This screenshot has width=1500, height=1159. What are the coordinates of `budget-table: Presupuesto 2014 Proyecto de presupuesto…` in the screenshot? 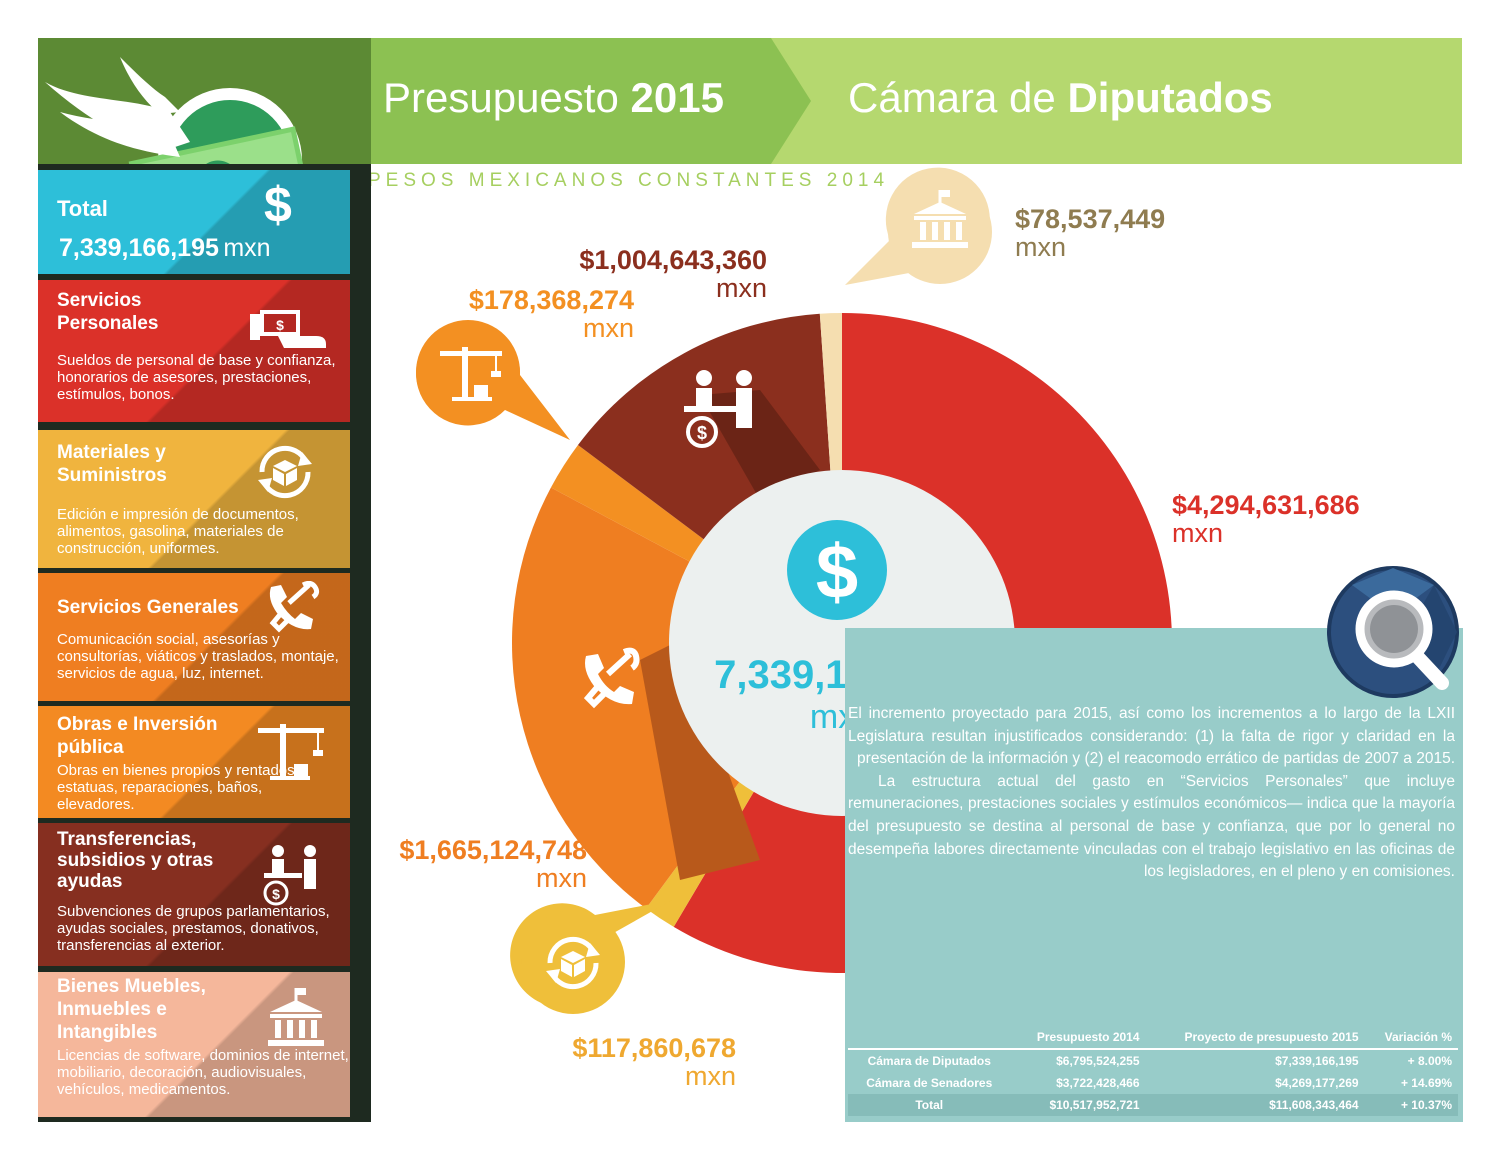 It's located at (1153, 1071).